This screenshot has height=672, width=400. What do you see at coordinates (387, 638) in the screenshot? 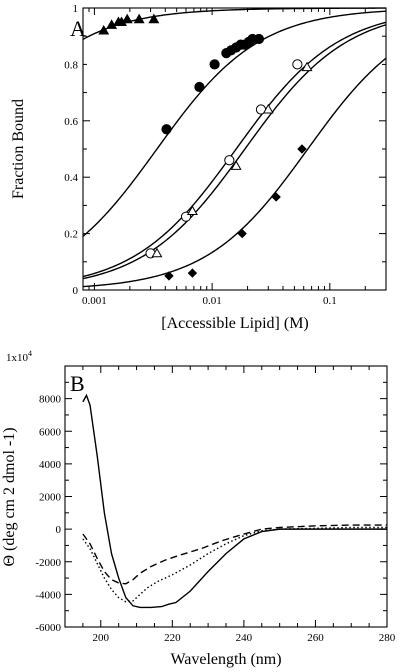
I see `panel-b-x-tick-label: 280` at bounding box center [387, 638].